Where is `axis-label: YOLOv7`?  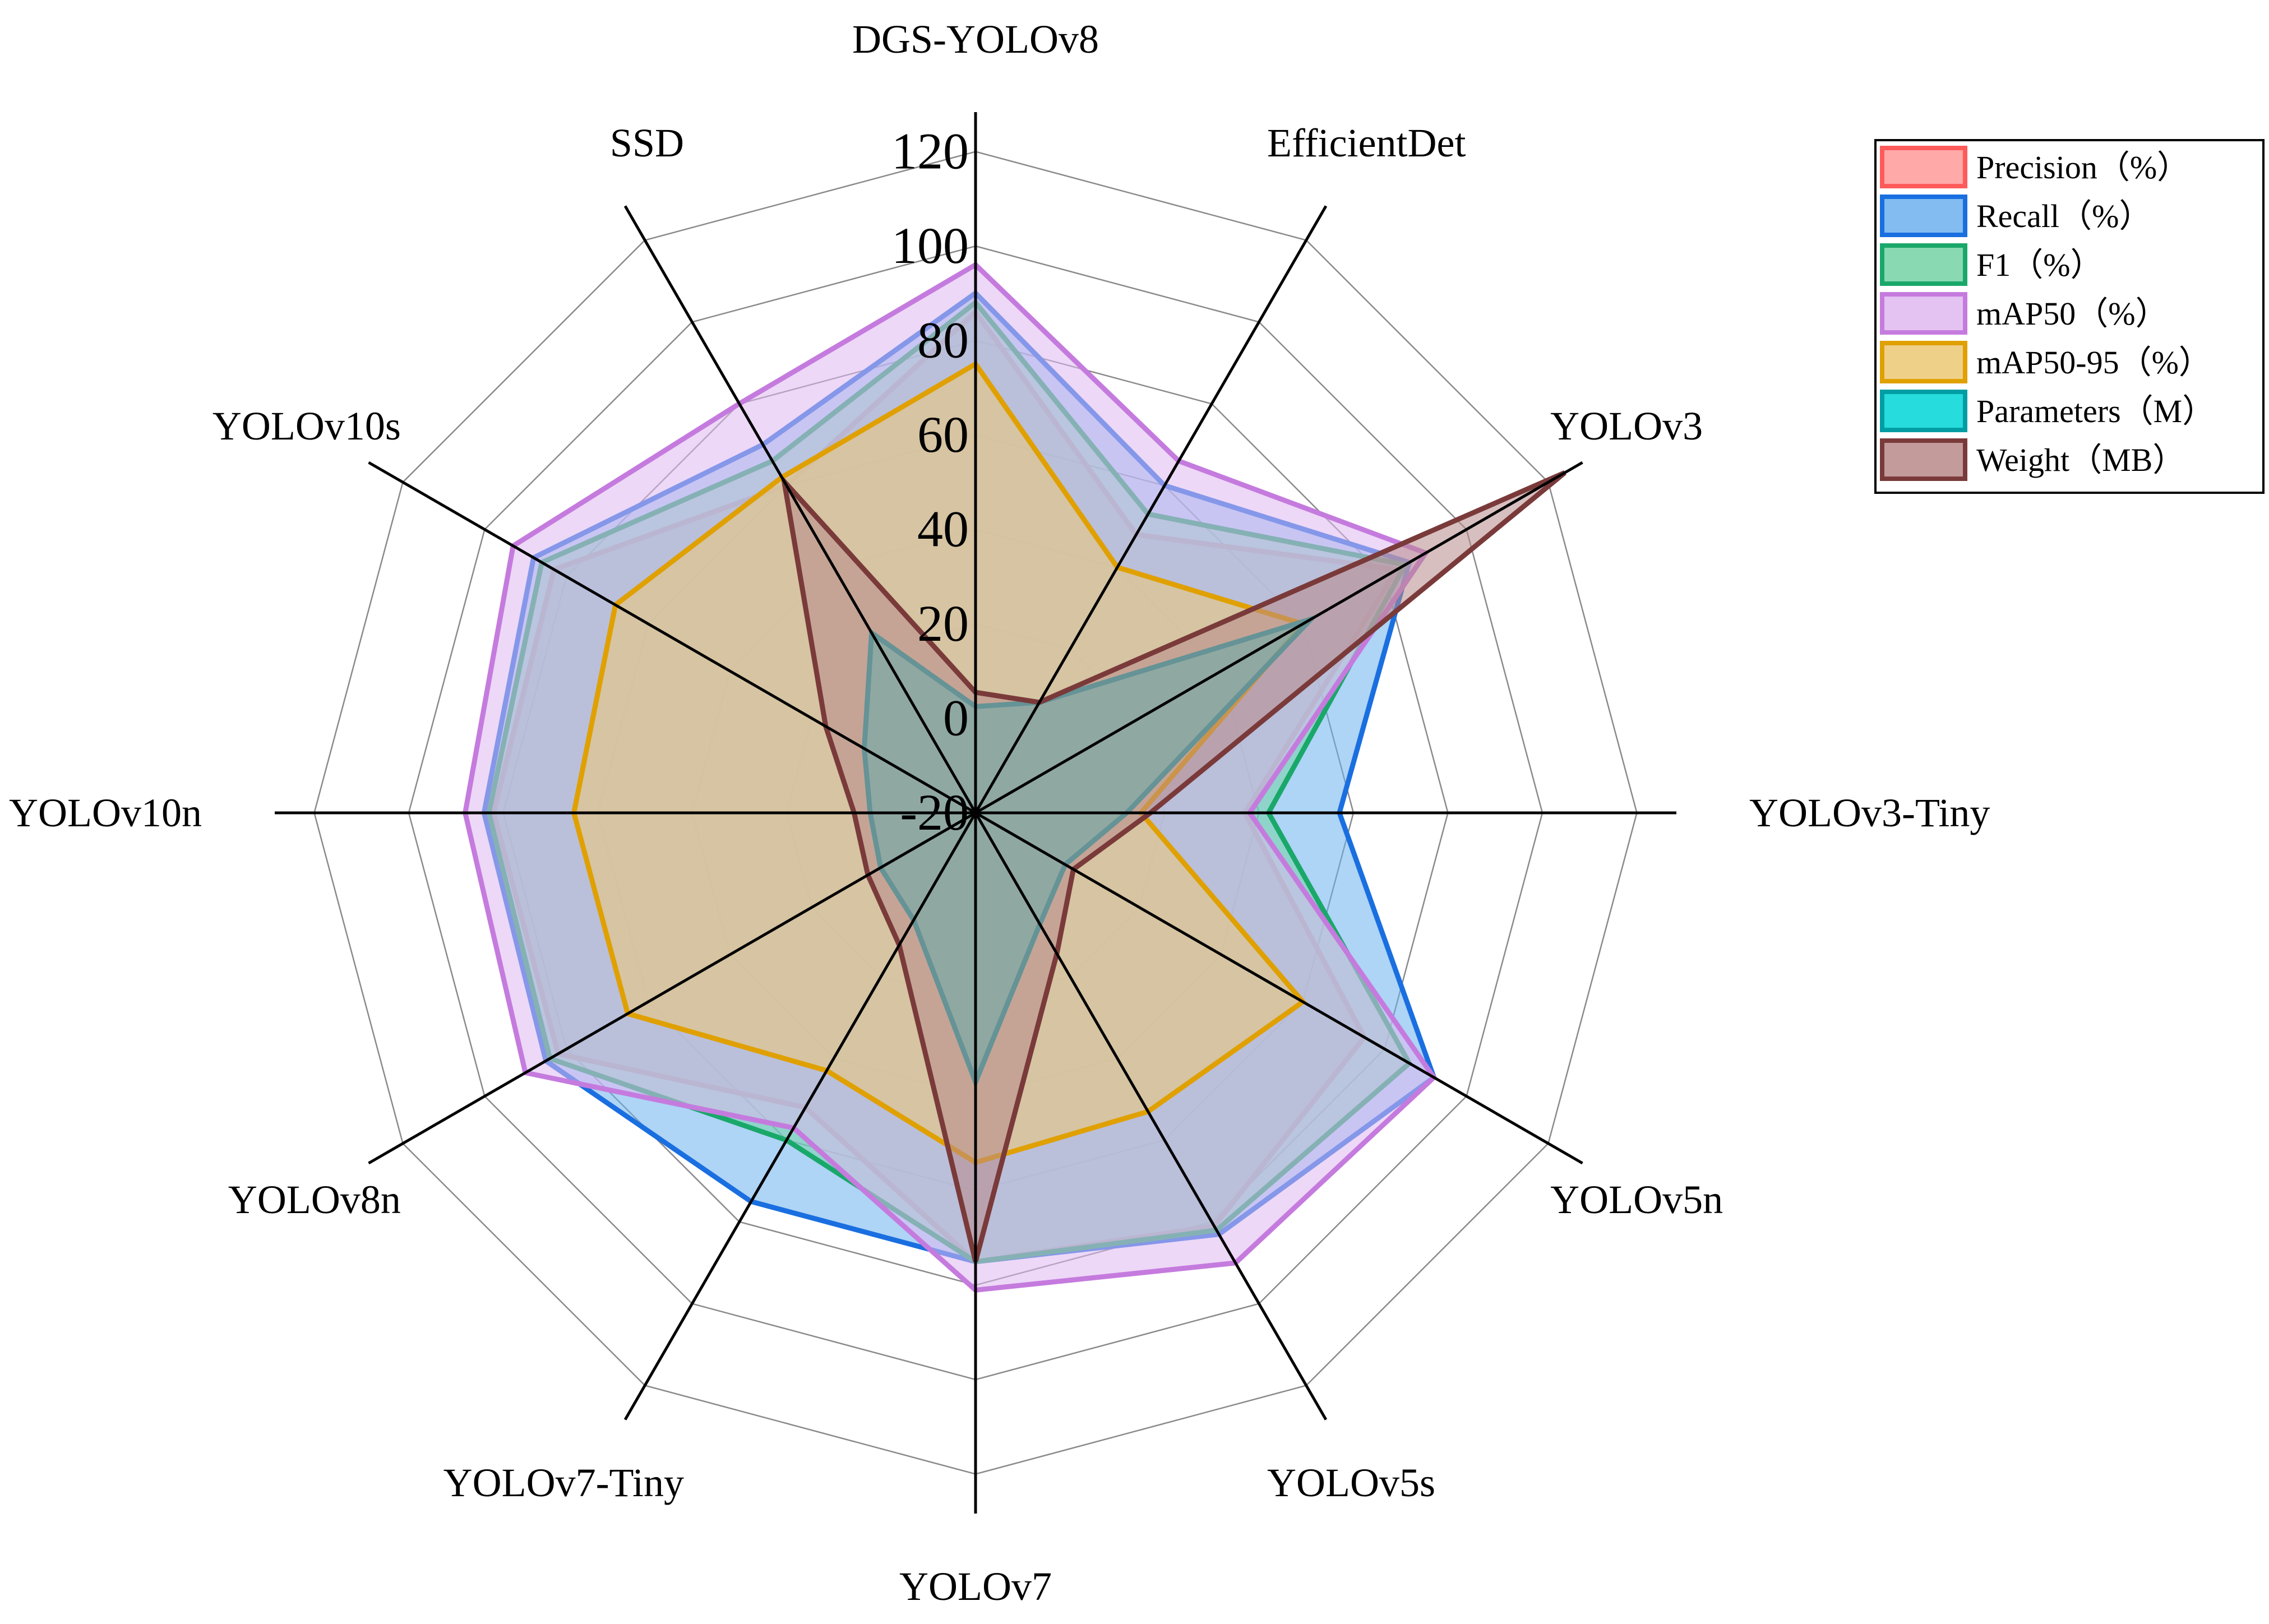 axis-label: YOLOv7 is located at coordinates (975, 1587).